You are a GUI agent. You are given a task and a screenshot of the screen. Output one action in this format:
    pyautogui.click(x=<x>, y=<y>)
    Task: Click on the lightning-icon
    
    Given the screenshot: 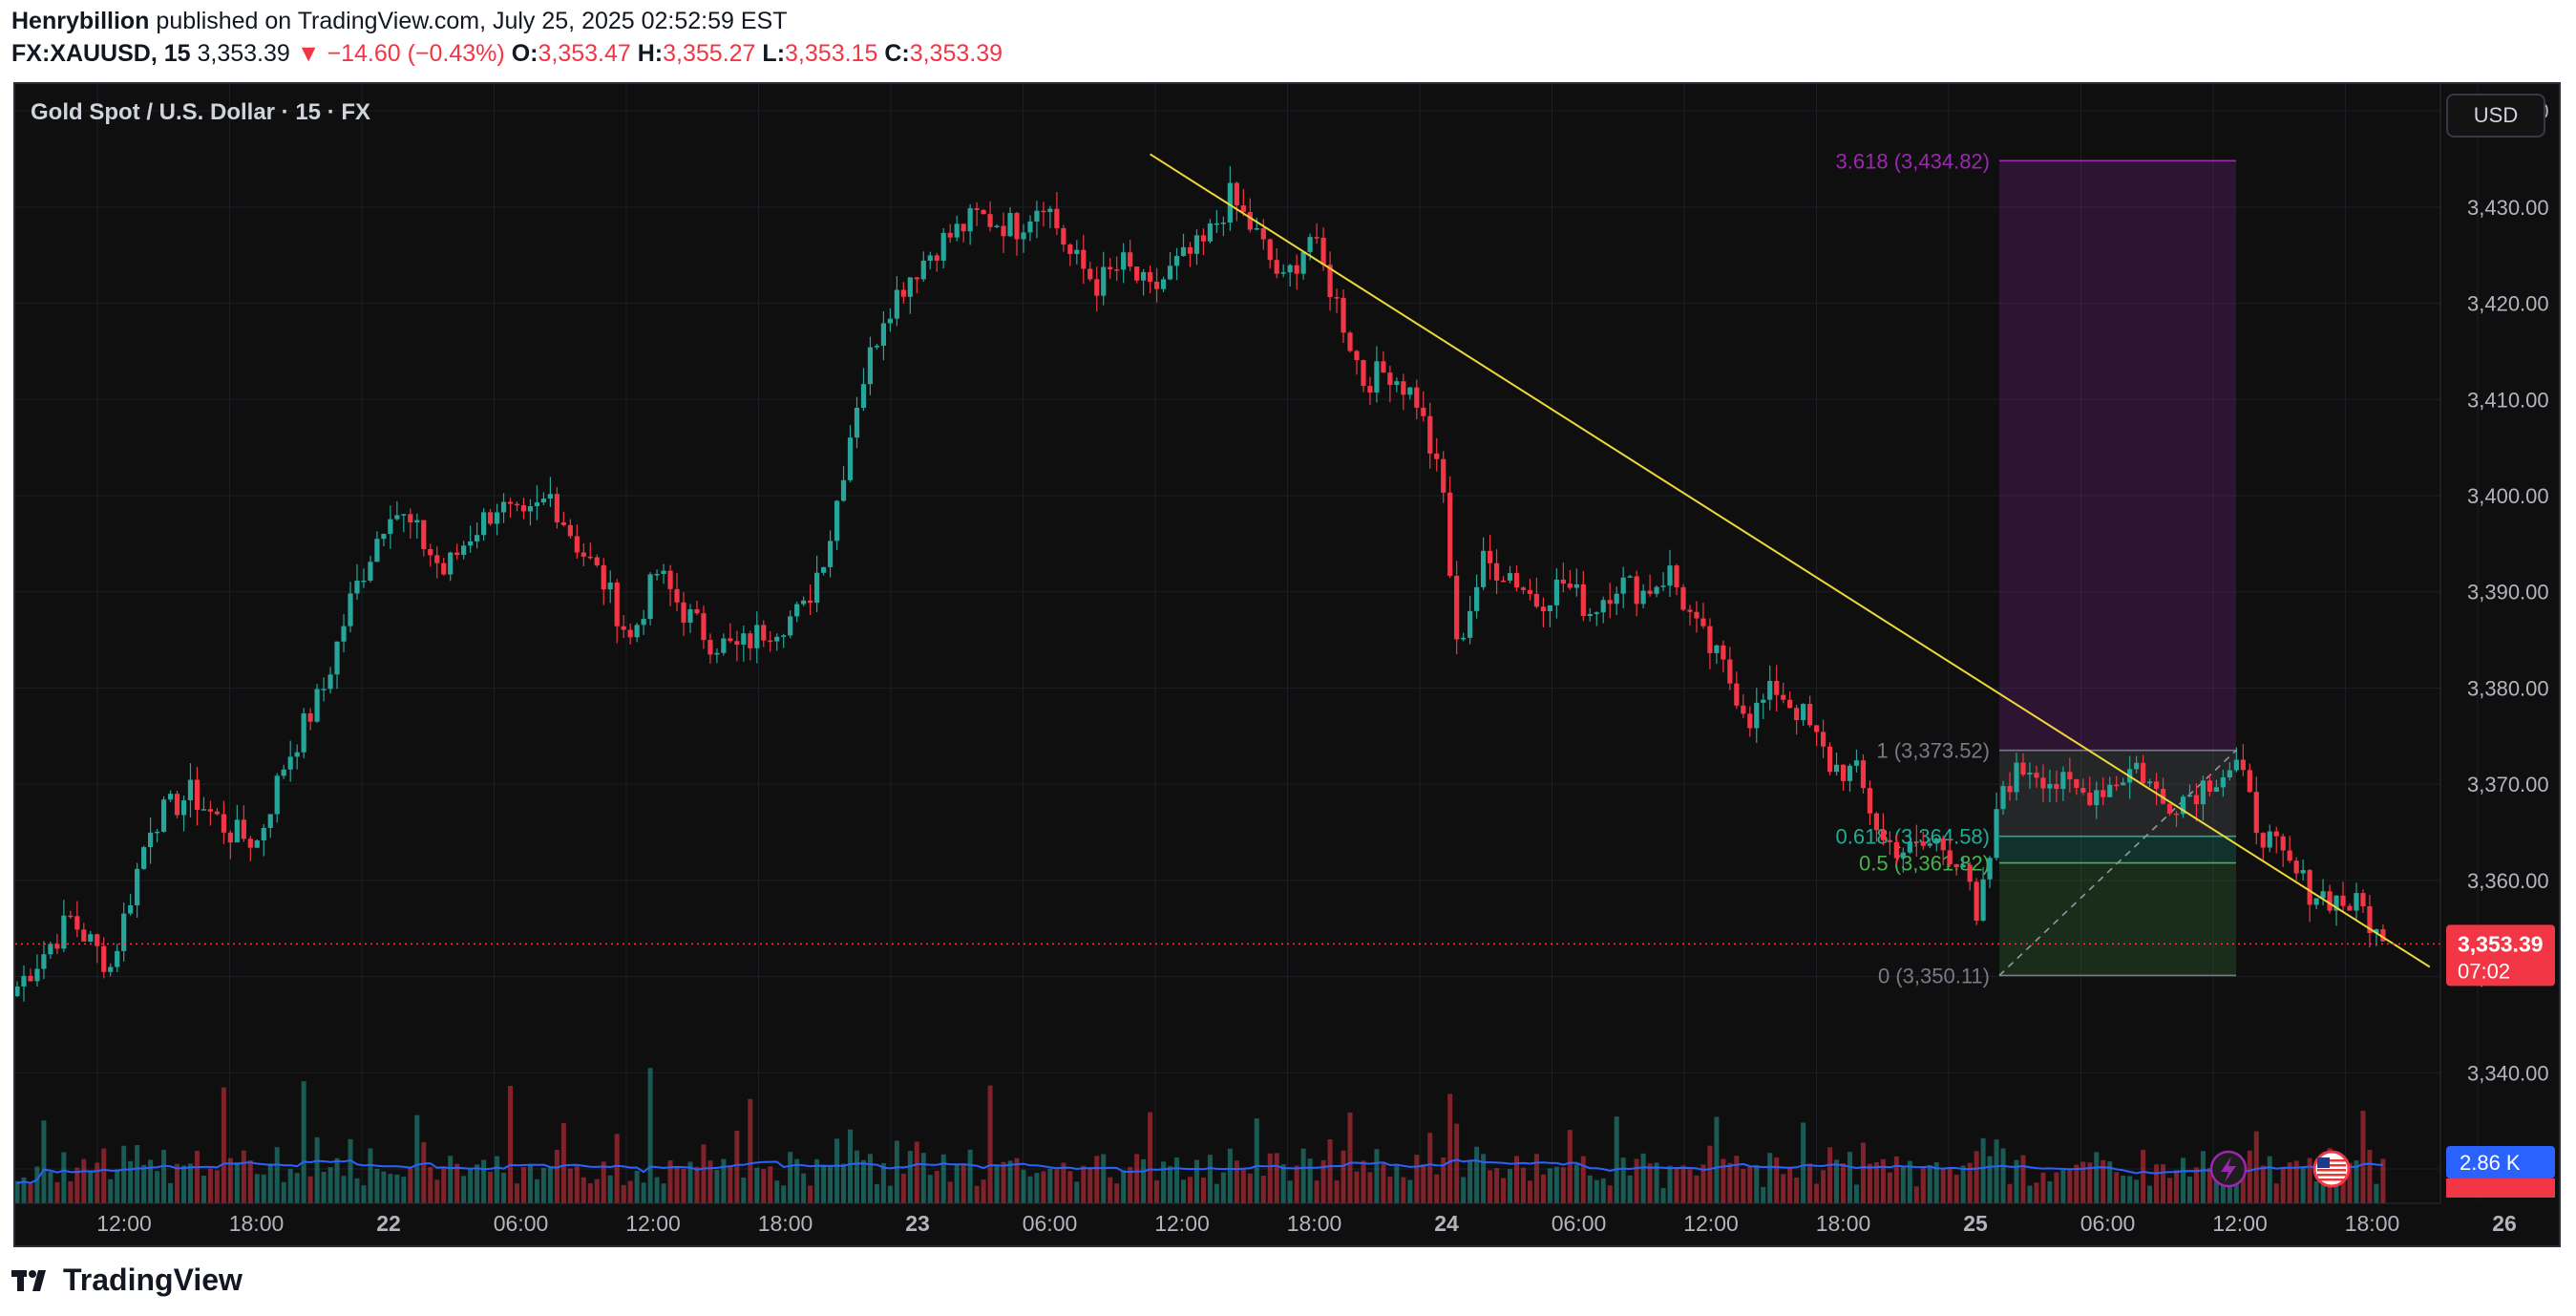 What is the action you would take?
    pyautogui.click(x=2228, y=1169)
    